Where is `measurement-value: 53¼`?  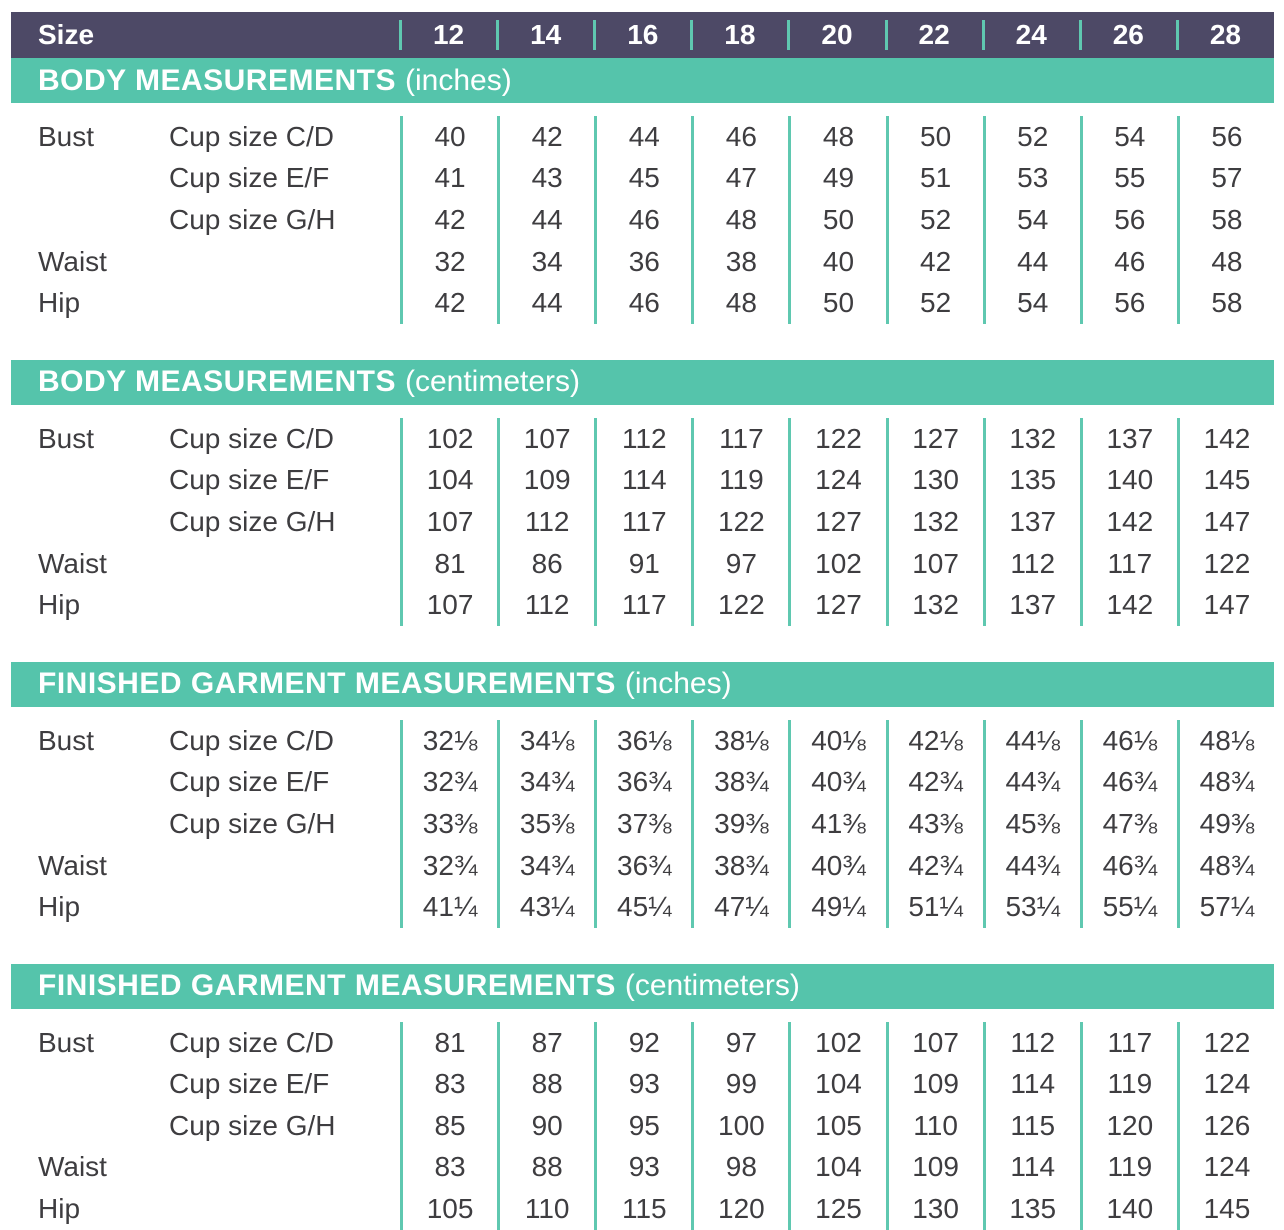 measurement-value: 53¼ is located at coordinates (1031, 907).